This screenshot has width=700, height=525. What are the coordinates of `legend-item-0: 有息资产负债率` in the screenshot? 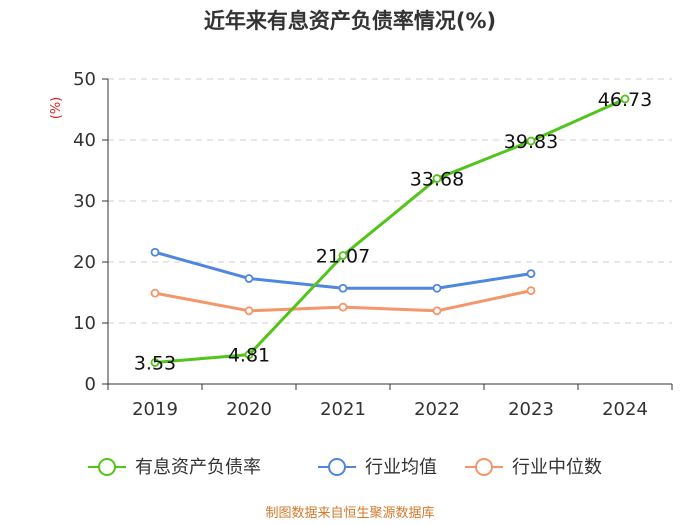 It's located at (174, 467).